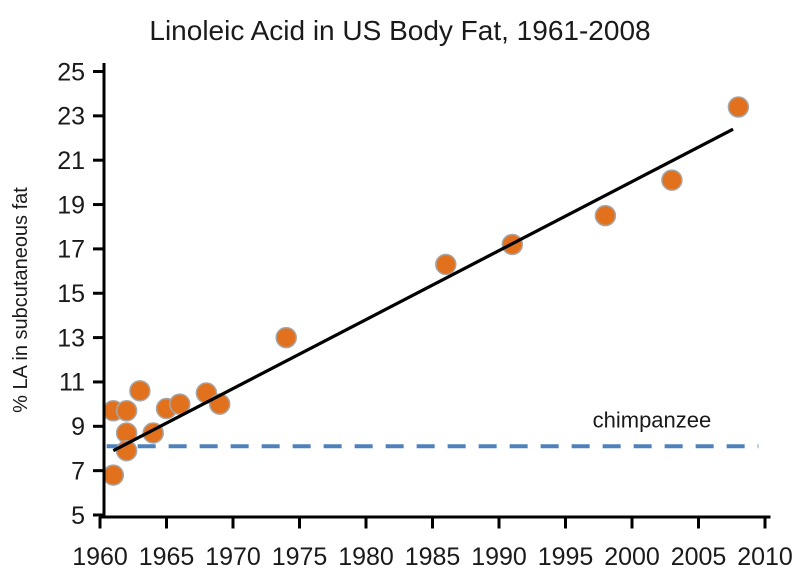  I want to click on y-tick-label: 13, so click(71, 338).